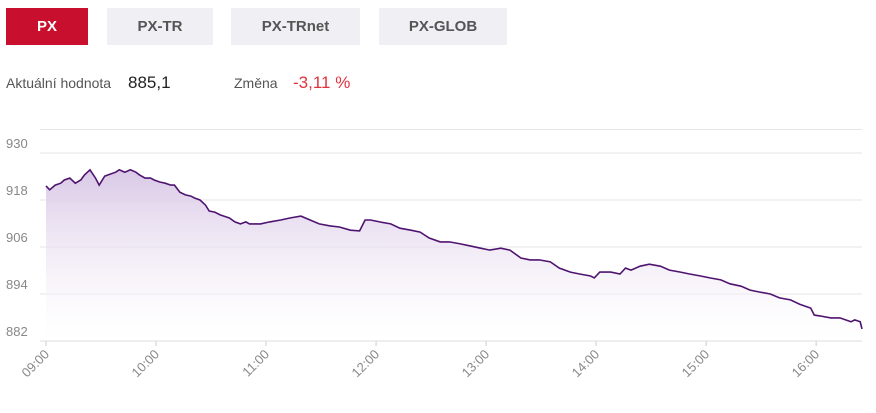 The height and width of the screenshot is (413, 876). Describe the element at coordinates (146, 364) in the screenshot. I see `x-tick-label: 10:00` at that location.